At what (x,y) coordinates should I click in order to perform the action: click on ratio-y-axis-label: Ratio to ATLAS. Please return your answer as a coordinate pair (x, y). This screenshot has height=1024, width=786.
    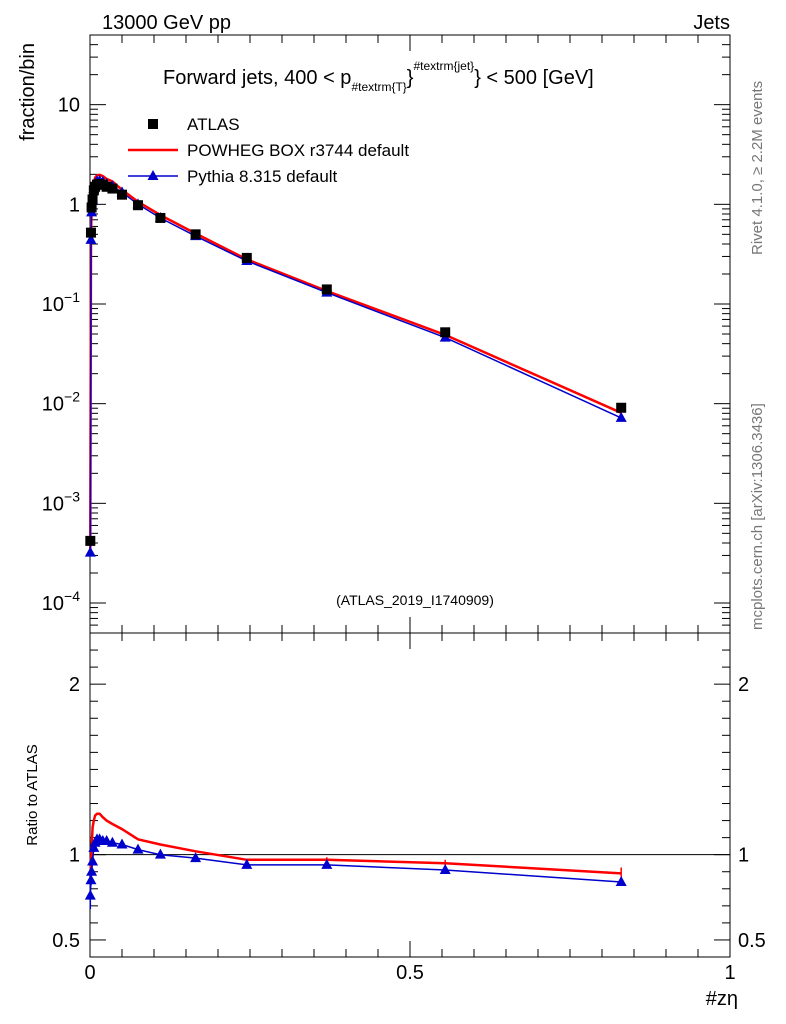
    Looking at the image, I should click on (32, 794).